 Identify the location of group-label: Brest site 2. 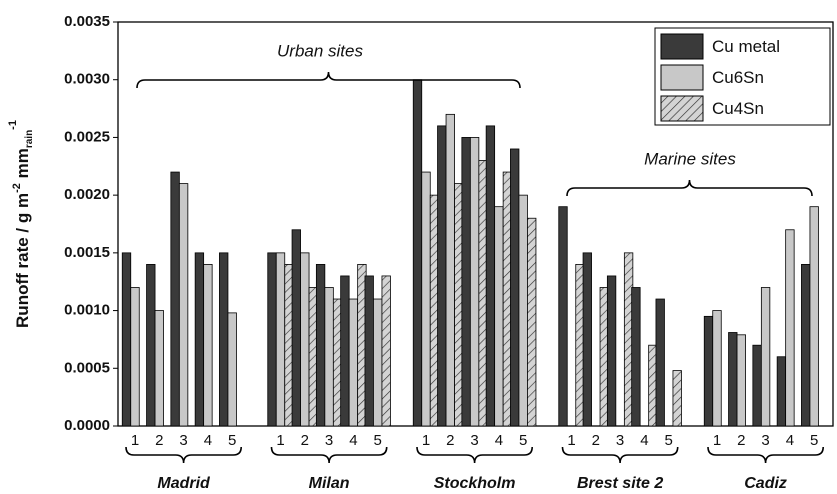
(620, 483).